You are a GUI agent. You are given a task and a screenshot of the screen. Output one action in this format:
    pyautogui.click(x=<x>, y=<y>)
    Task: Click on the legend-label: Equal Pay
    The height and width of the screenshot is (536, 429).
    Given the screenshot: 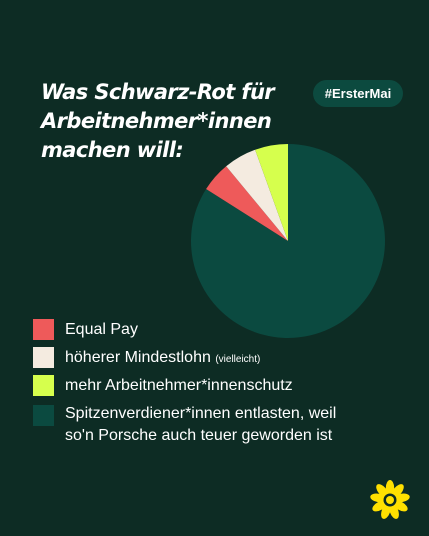 What is the action you would take?
    pyautogui.click(x=101, y=329)
    